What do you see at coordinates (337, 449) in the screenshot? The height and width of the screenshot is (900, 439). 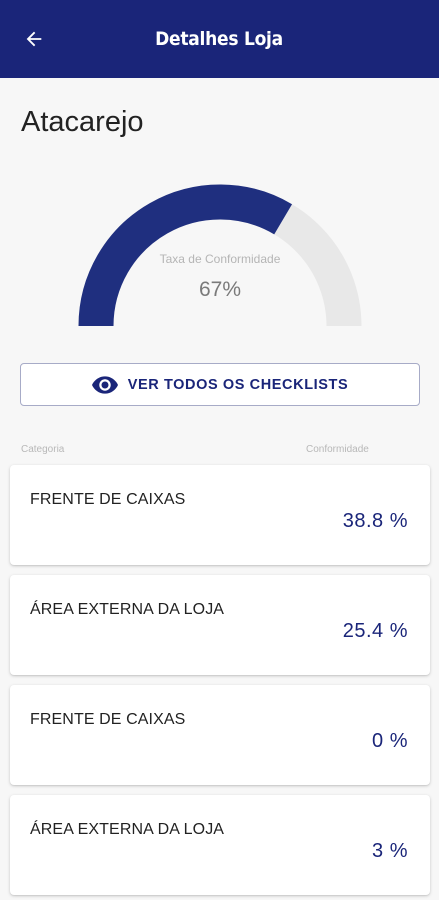 I see `column-header-conformity: Conformidade` at bounding box center [337, 449].